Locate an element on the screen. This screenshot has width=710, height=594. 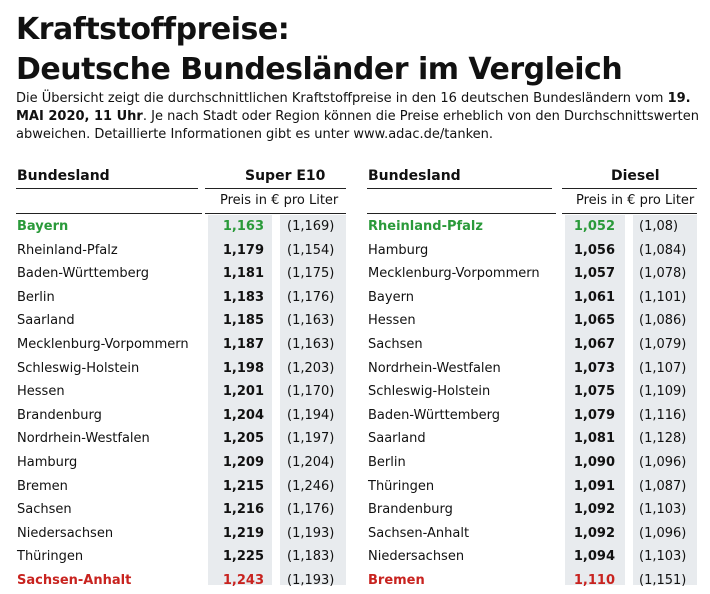
diesel-row-state: Baden-Württemberg is located at coordinates (434, 415).